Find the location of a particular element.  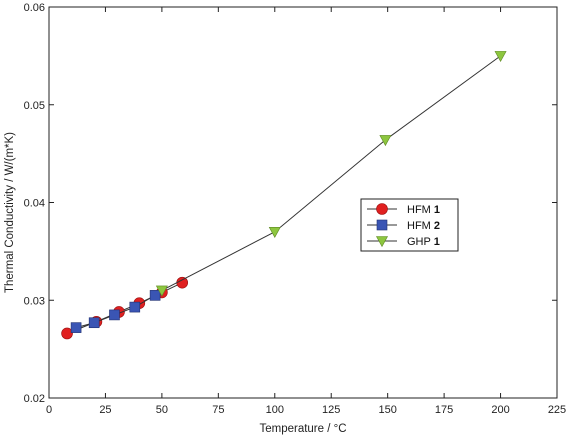

legend-label: HFM 1 is located at coordinates (423, 210).